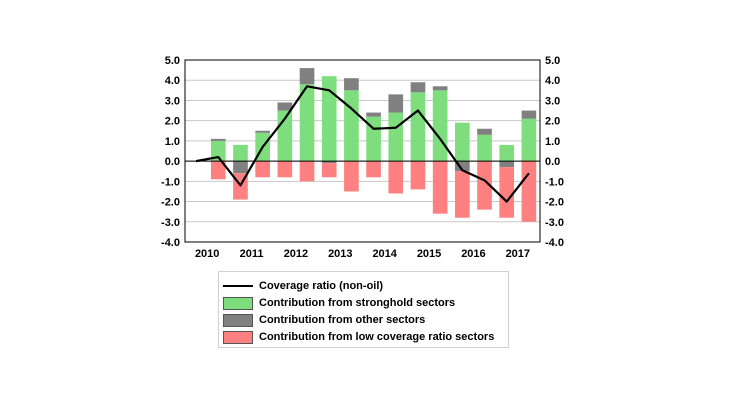 The width and height of the screenshot is (730, 410). I want to click on legend-line-swatch, so click(238, 286).